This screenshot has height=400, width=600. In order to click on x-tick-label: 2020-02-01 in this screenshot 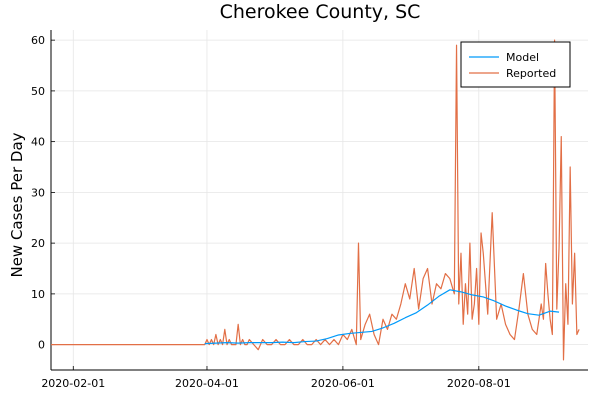, I will do `click(73, 383)`.